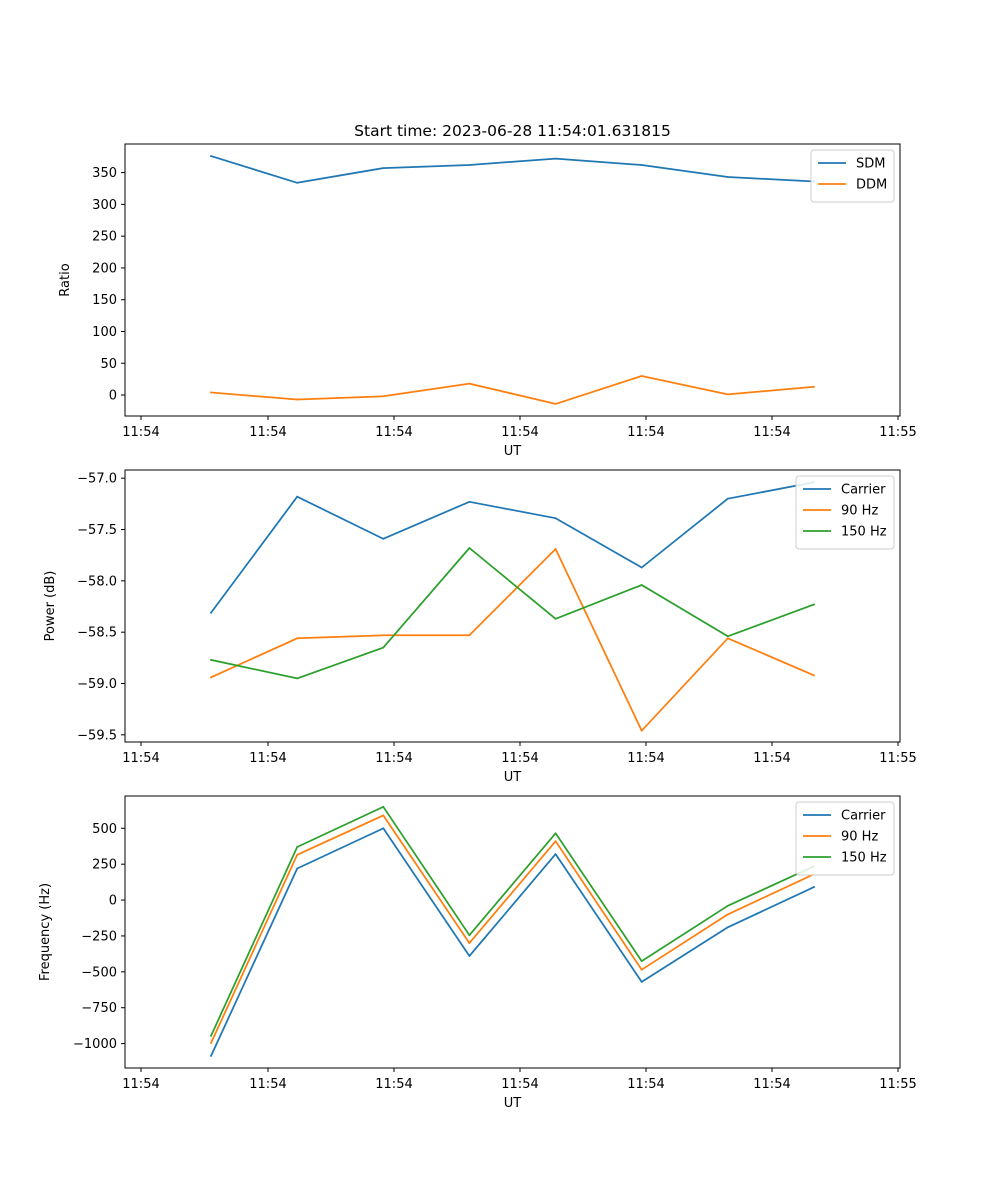  What do you see at coordinates (104, 173) in the screenshot?
I see `y-tick-label: 350` at bounding box center [104, 173].